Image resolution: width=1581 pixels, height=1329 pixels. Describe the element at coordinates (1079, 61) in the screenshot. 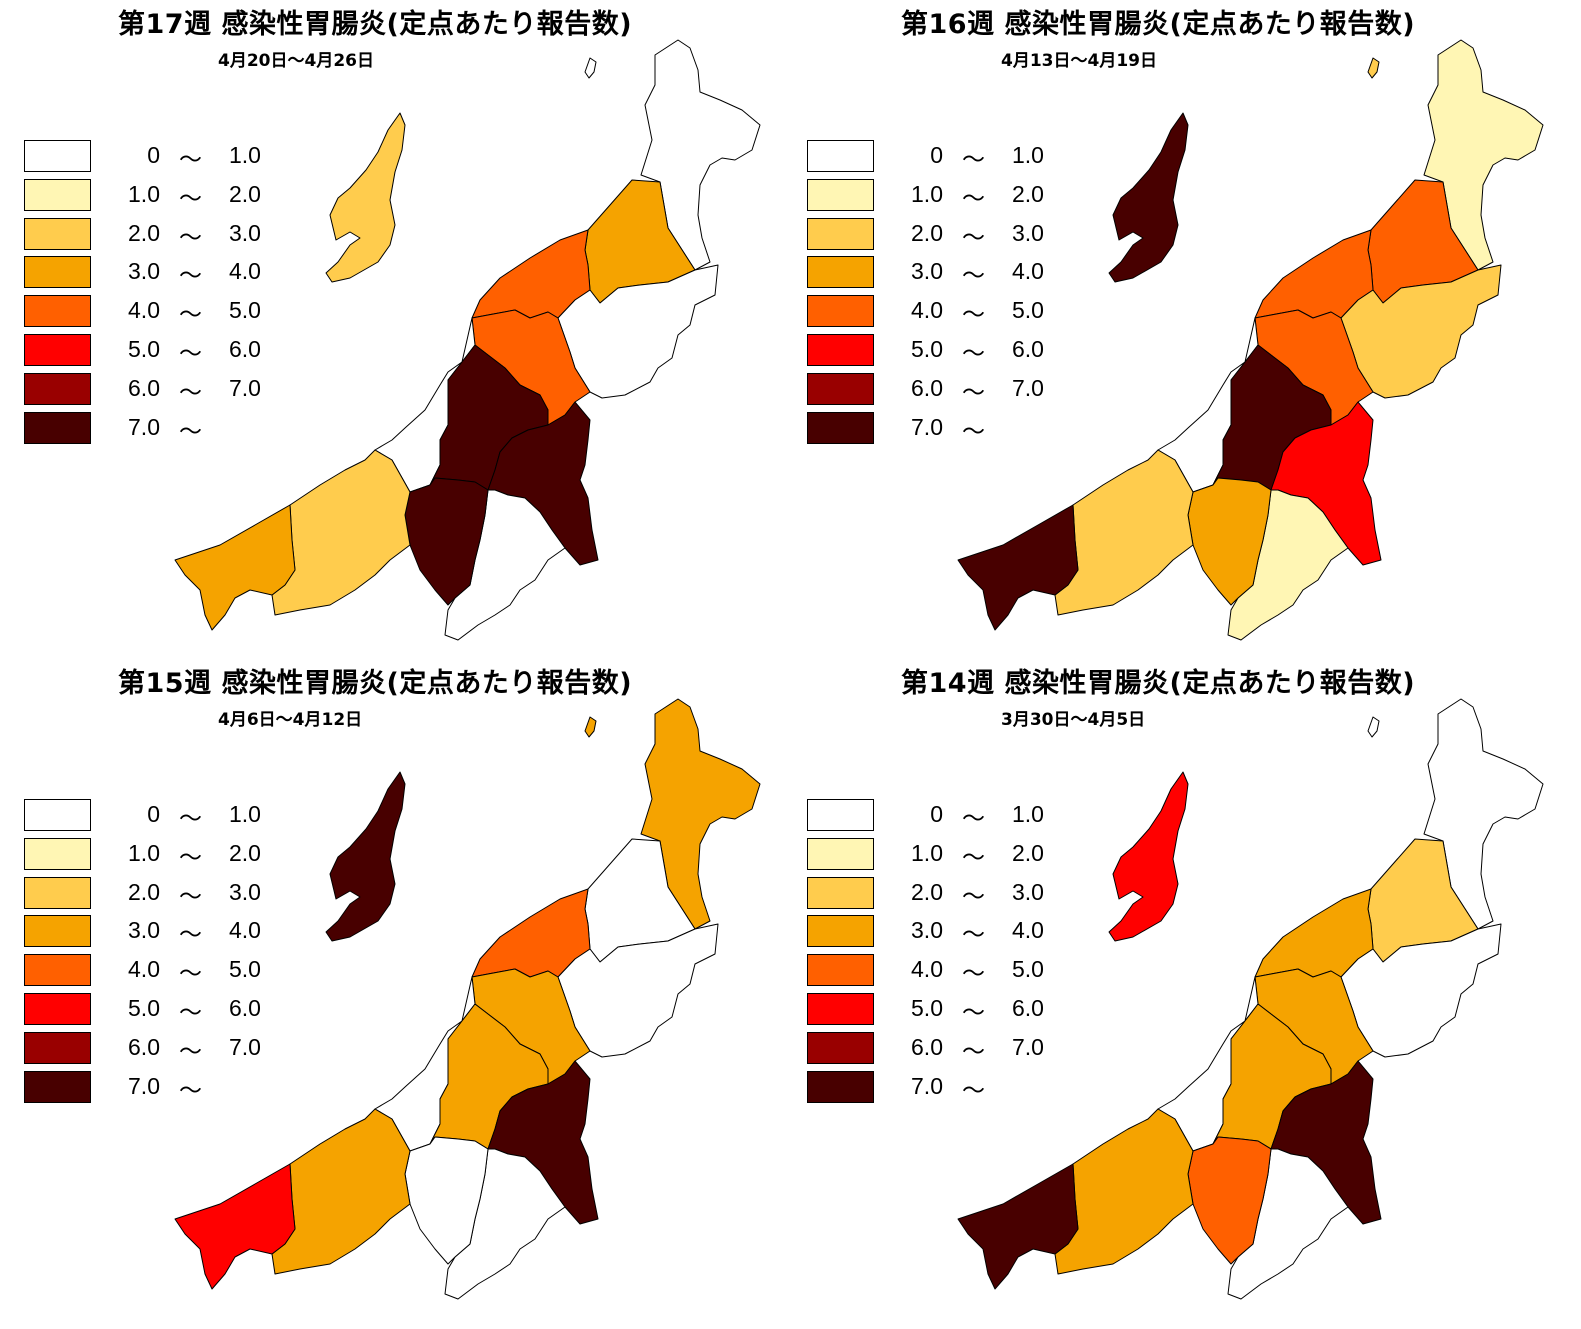

I see `panel-date-range: 4月13日〜4月19日` at that location.